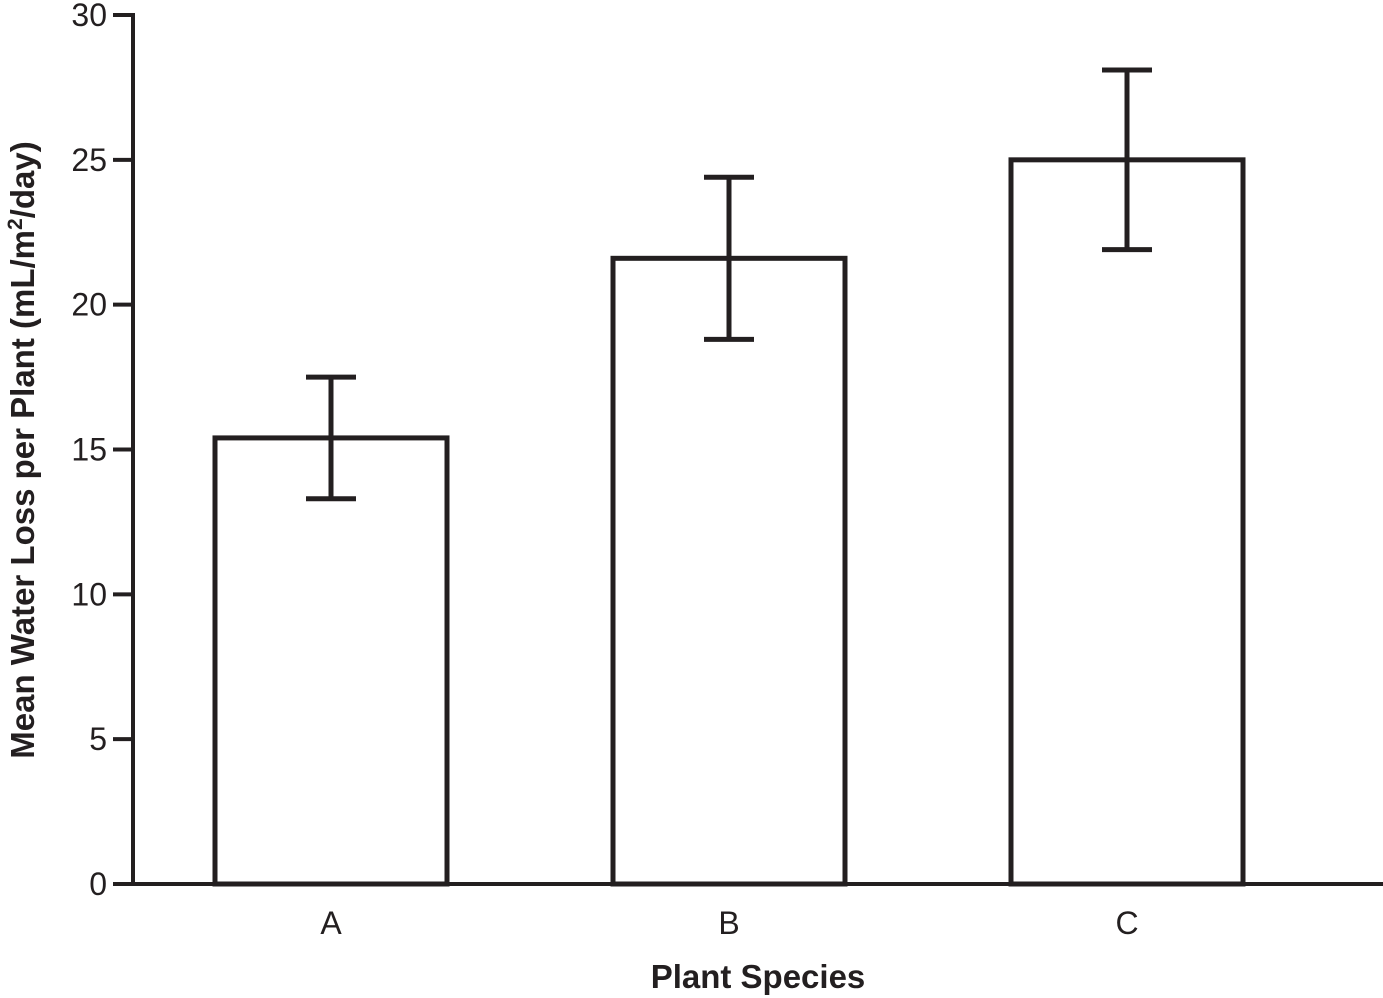 This screenshot has height=998, width=1383. Describe the element at coordinates (89, 594) in the screenshot. I see `y-tick-label: 10` at that location.